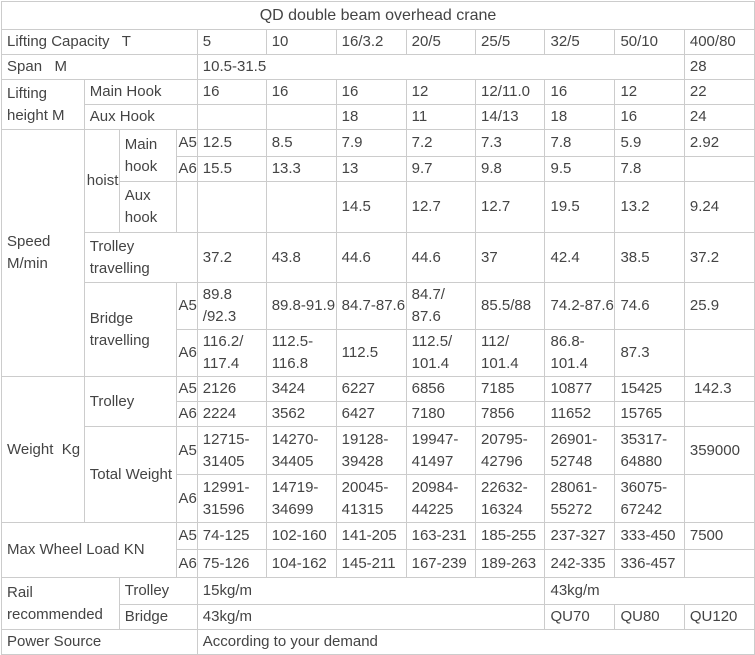  I want to click on spec-value: 12, so click(441, 92).